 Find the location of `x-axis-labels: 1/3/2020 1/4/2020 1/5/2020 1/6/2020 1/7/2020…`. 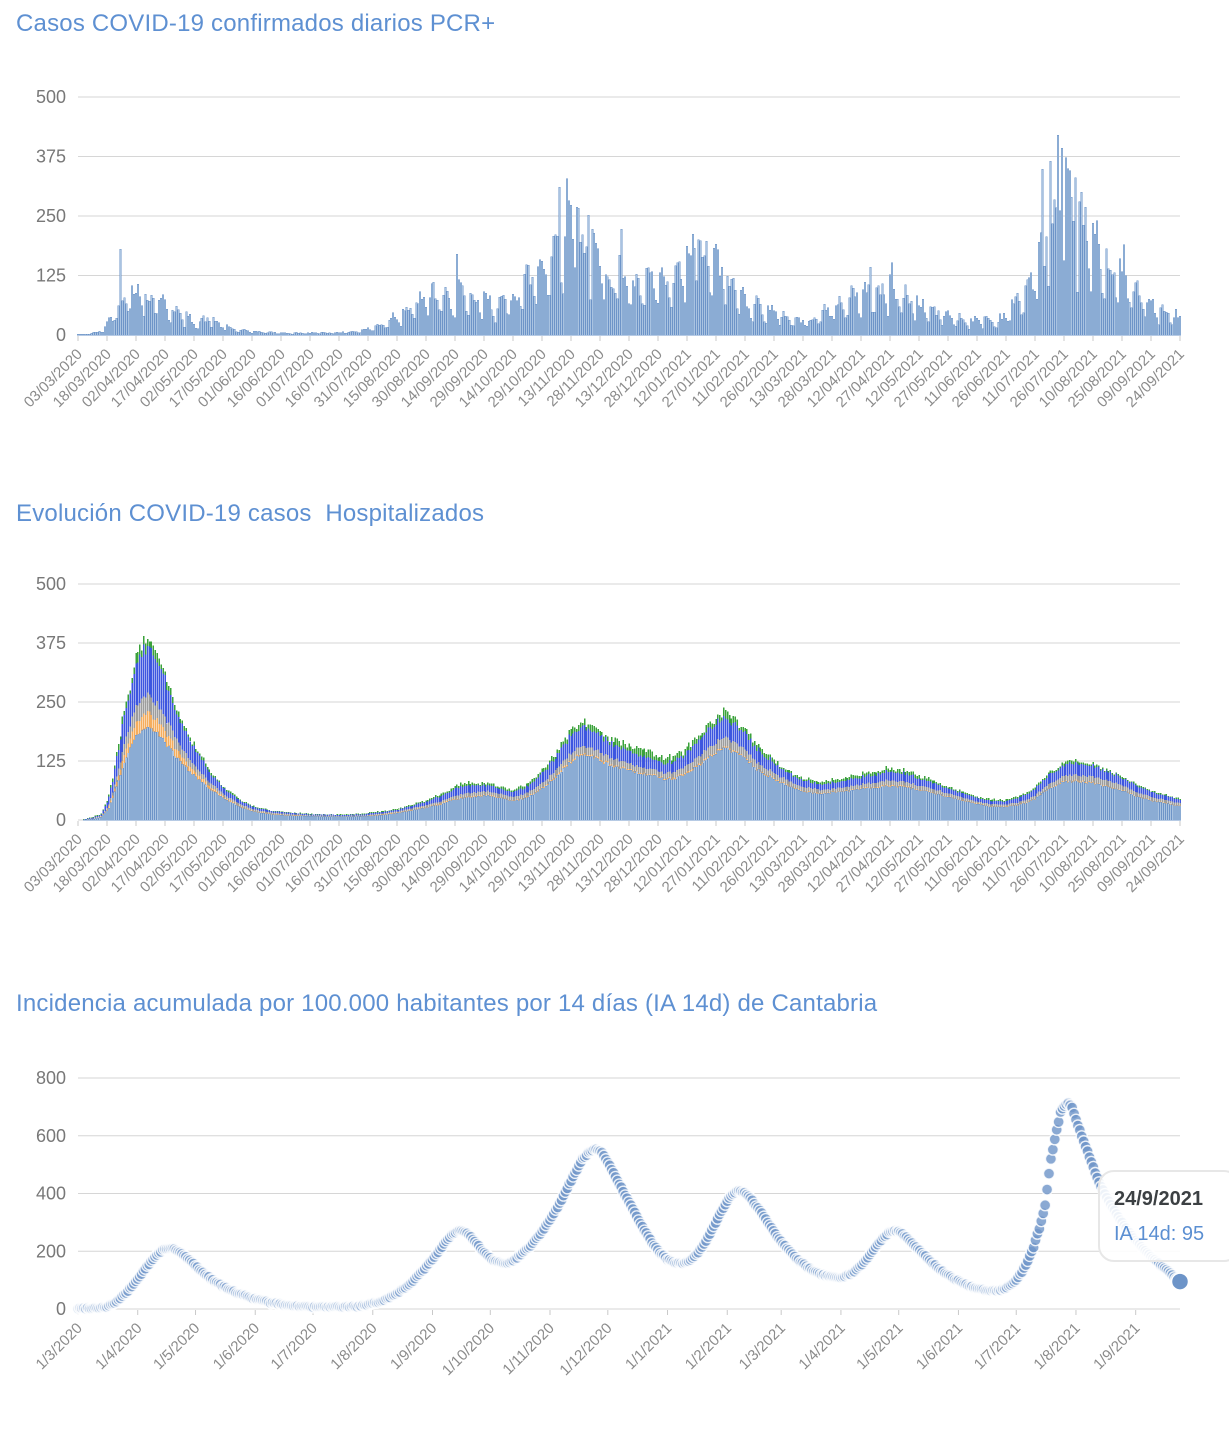

x-axis-labels: 1/3/2020 1/4/2020 1/5/2020 1/6/2020 1/7/2020… is located at coordinates (588, 1349).